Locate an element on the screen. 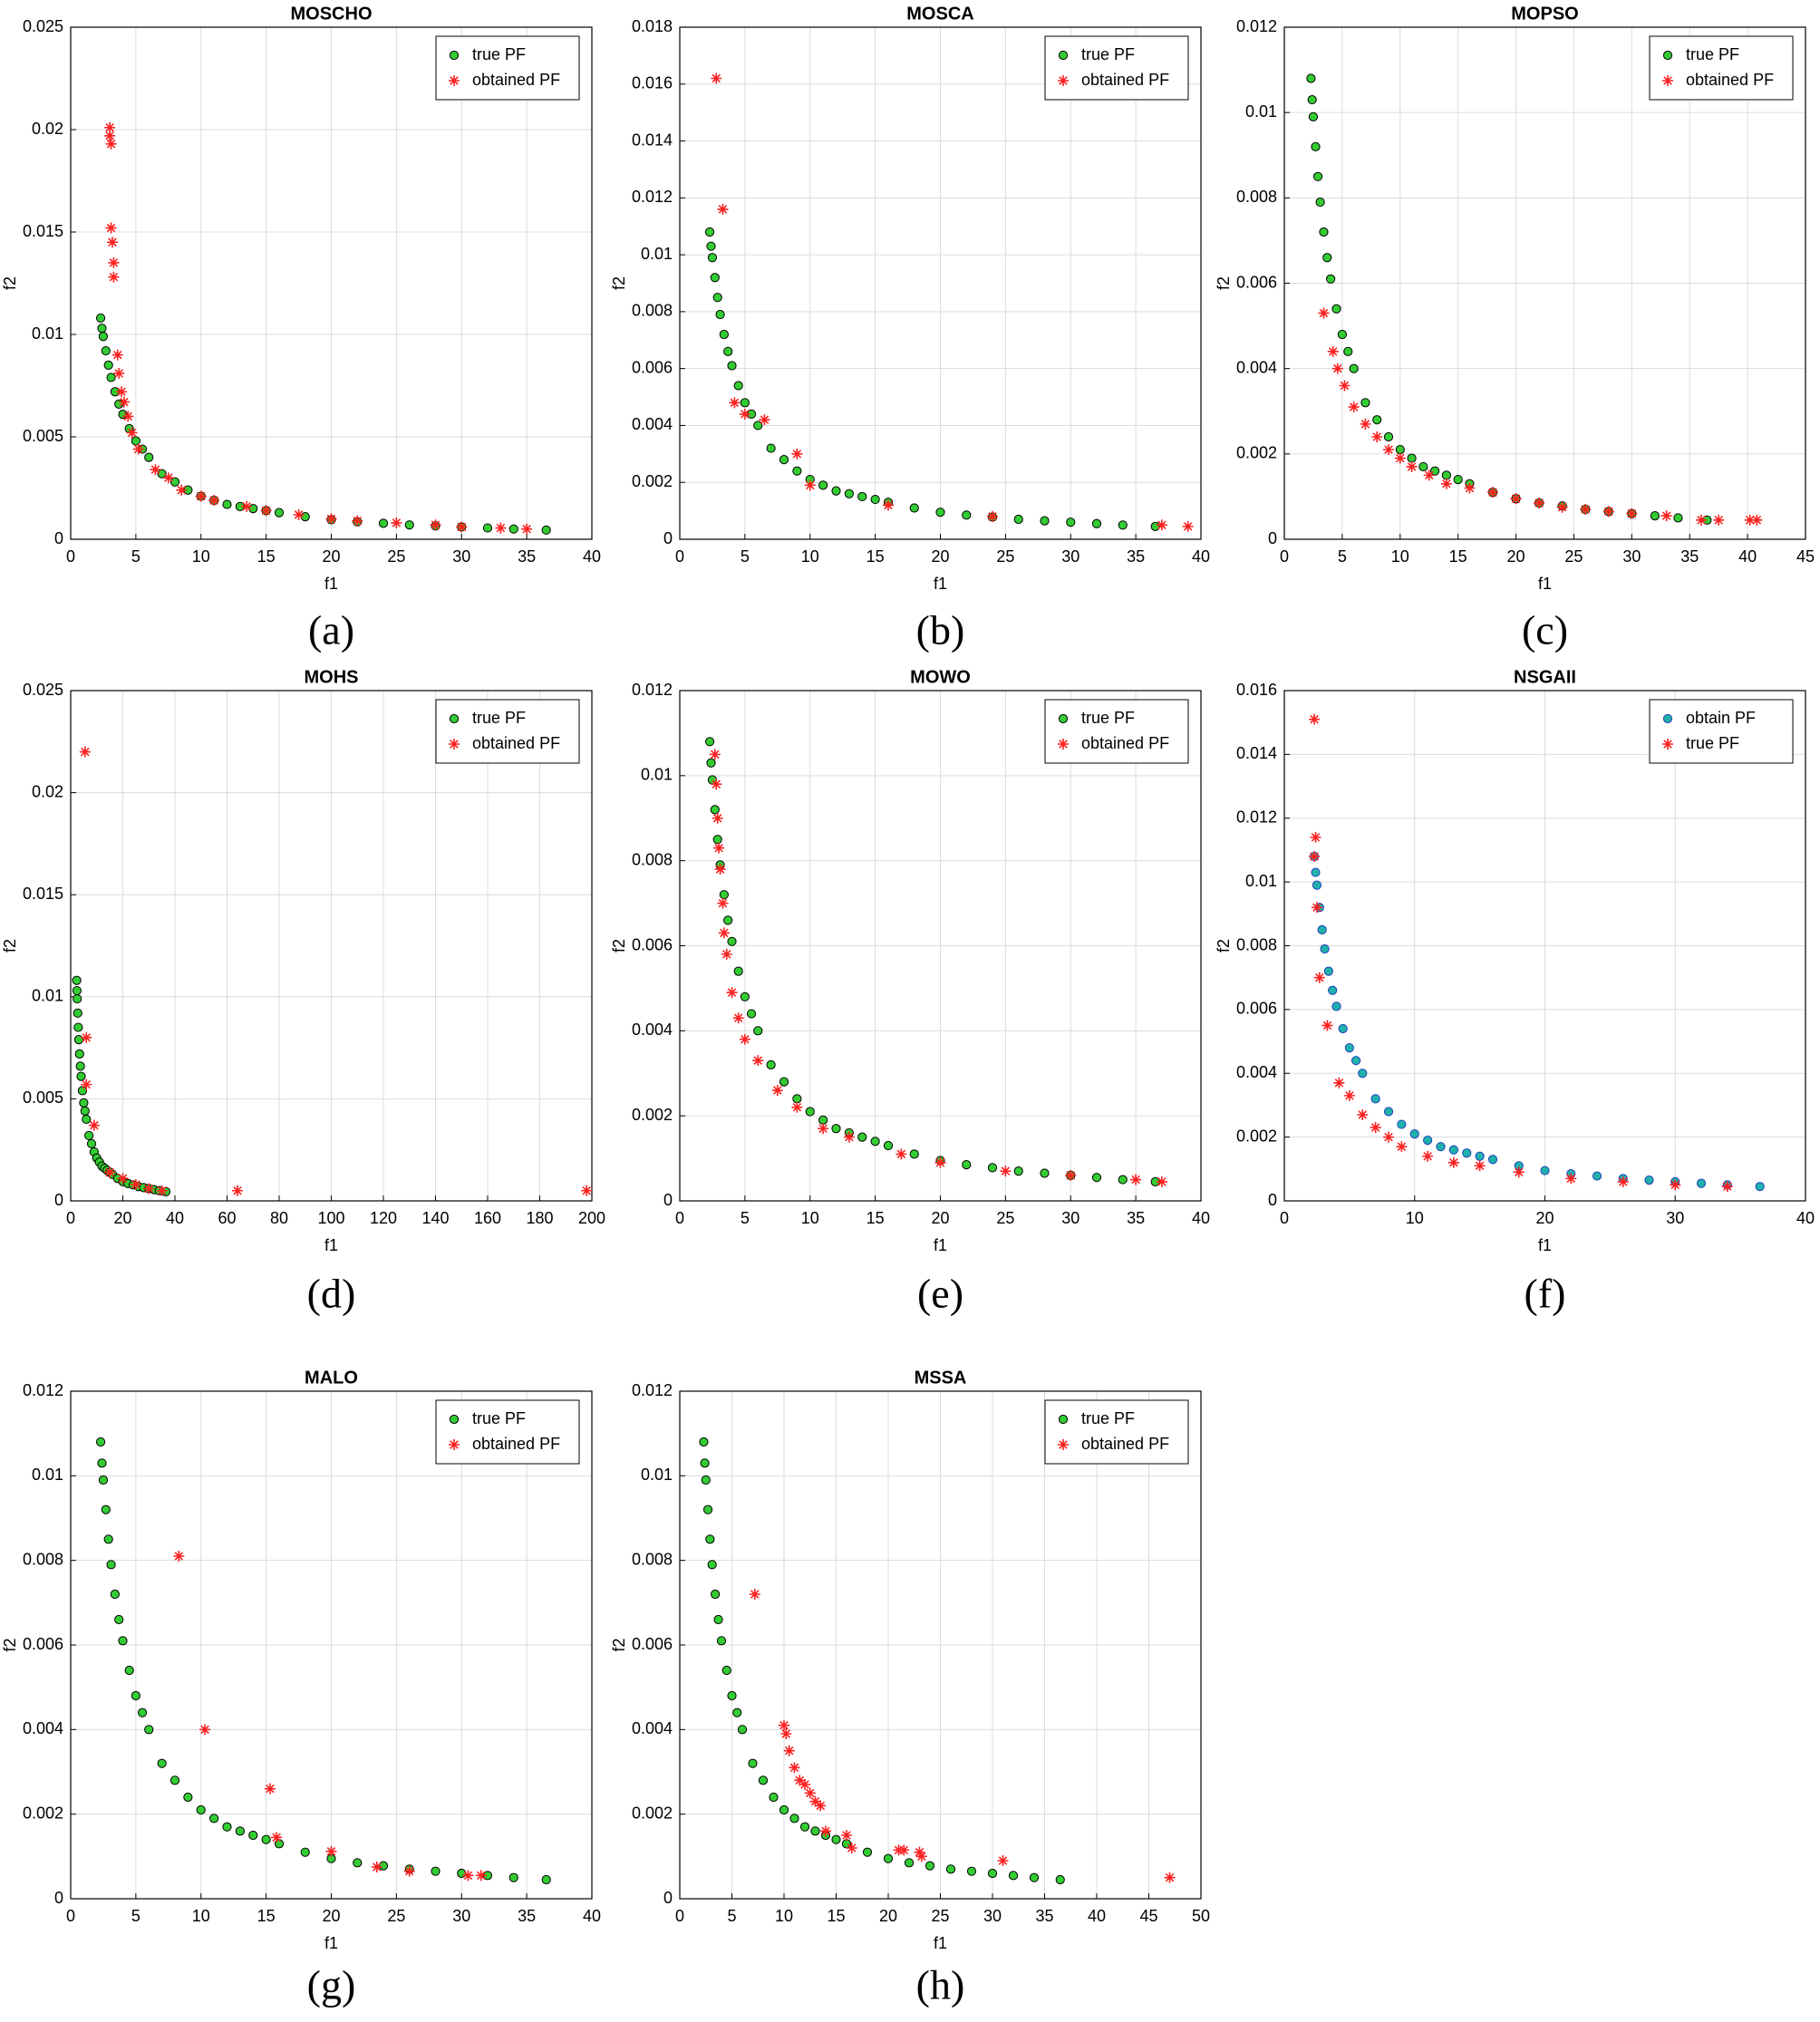 The width and height of the screenshot is (1820, 2022). legend-label: true PF is located at coordinates (1108, 54).